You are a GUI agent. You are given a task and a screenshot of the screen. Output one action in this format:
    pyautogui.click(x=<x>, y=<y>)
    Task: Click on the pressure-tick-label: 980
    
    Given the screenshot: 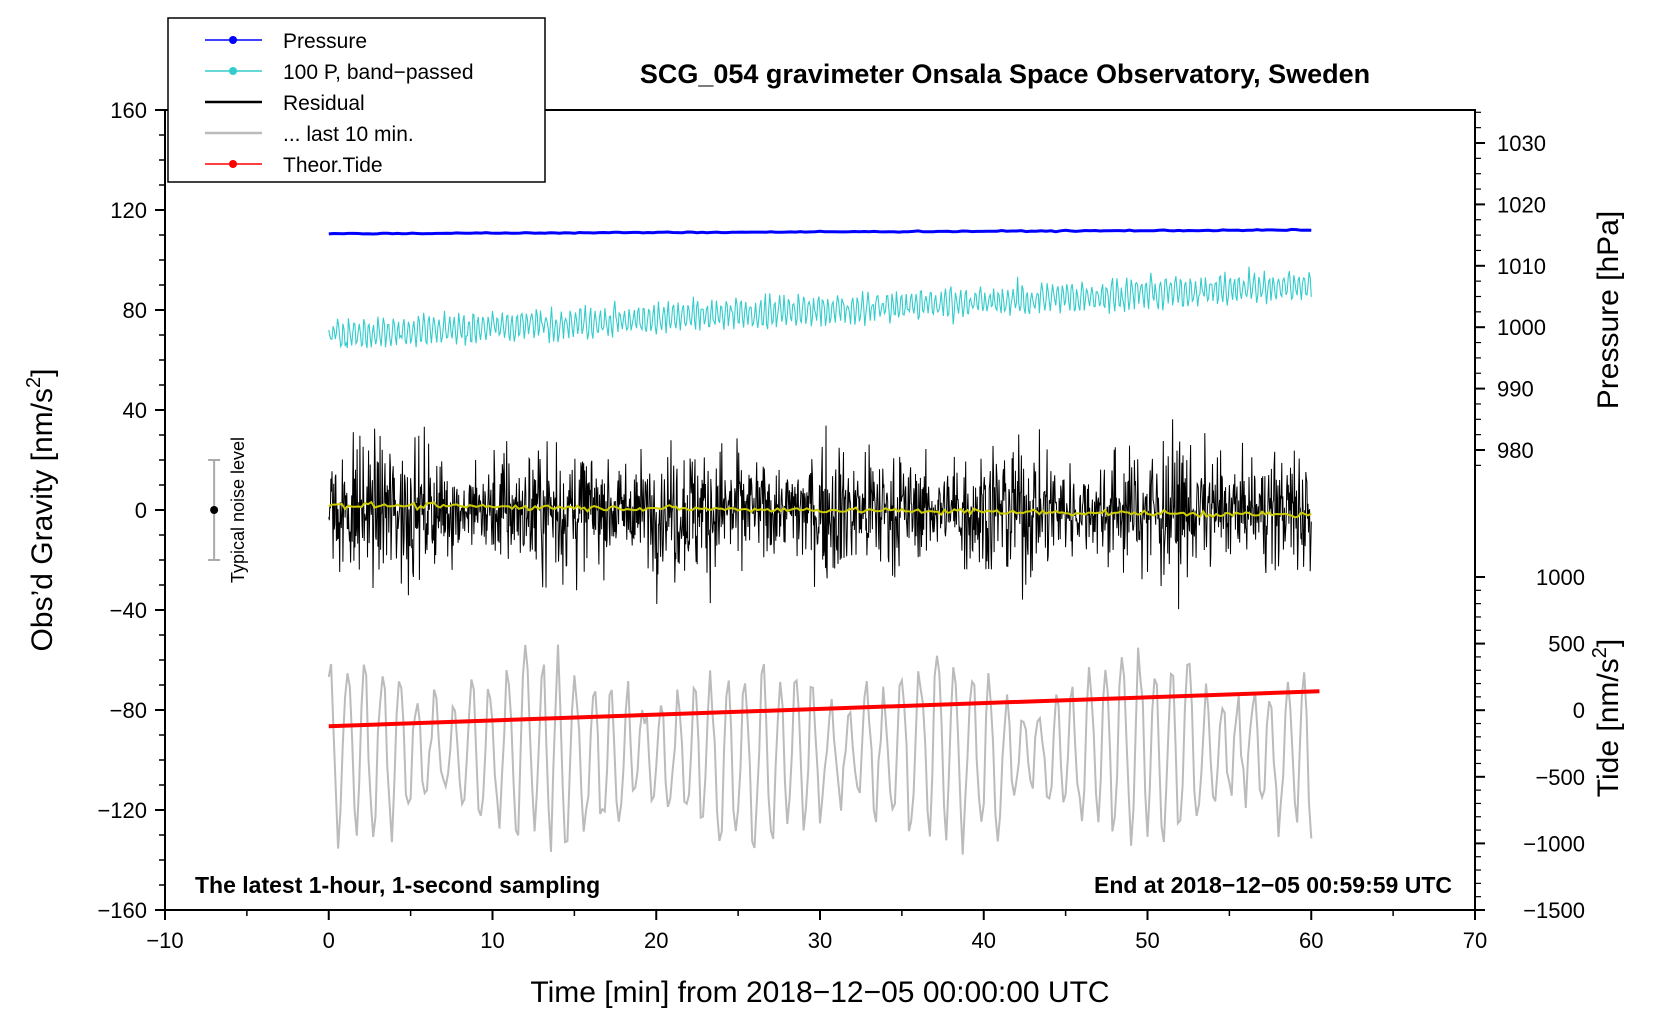 What is the action you would take?
    pyautogui.click(x=1515, y=450)
    